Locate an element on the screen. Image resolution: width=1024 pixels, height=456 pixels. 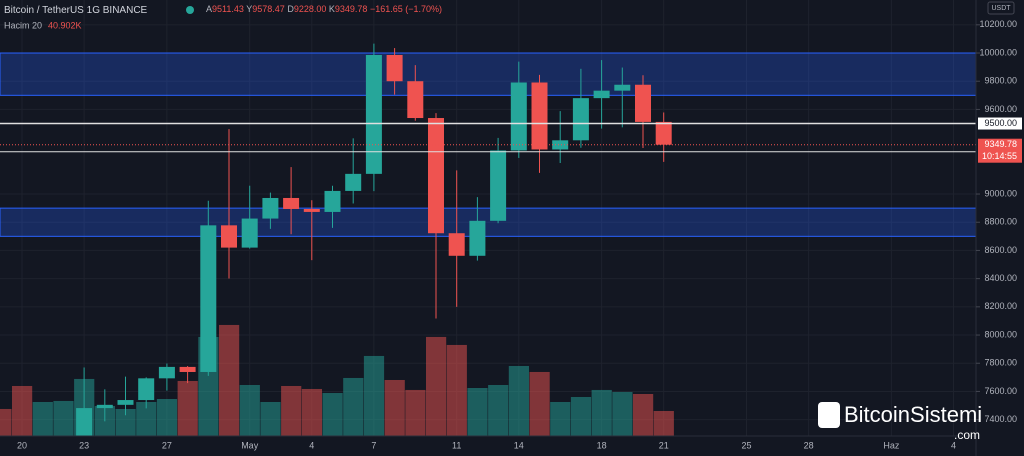
y-tick-label: 10200.00 is located at coordinates (998, 24).